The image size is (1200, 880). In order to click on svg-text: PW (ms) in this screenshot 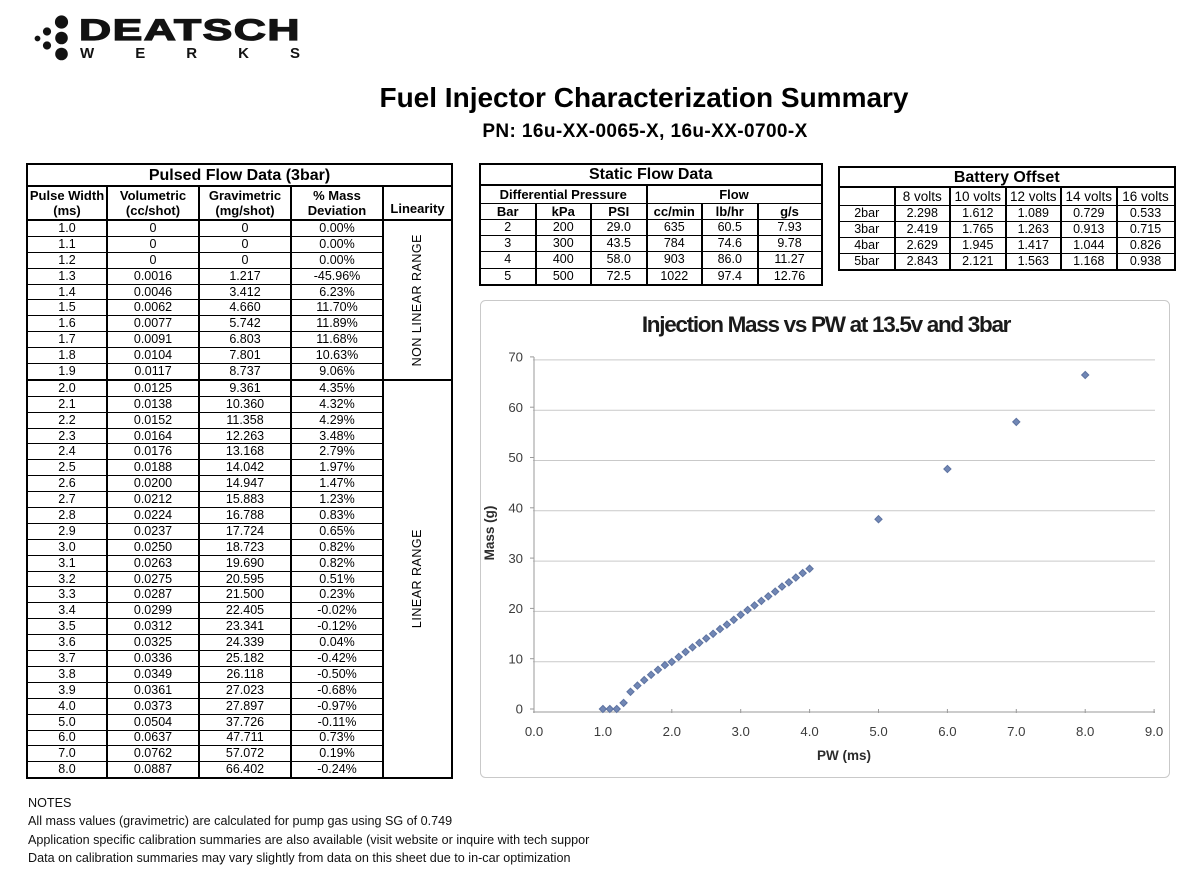, I will do `click(844, 755)`.